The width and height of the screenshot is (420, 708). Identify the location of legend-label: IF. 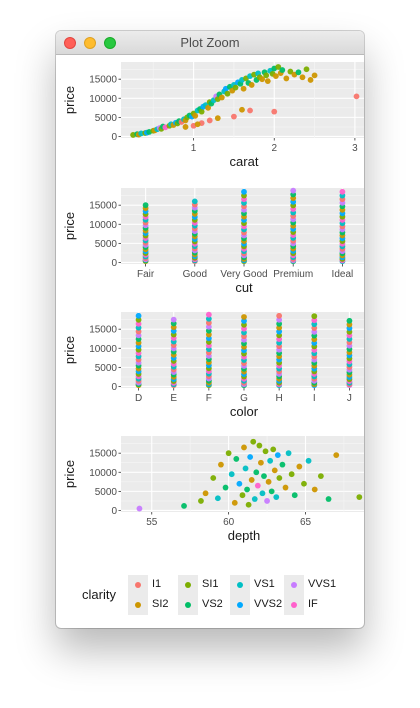
(313, 604).